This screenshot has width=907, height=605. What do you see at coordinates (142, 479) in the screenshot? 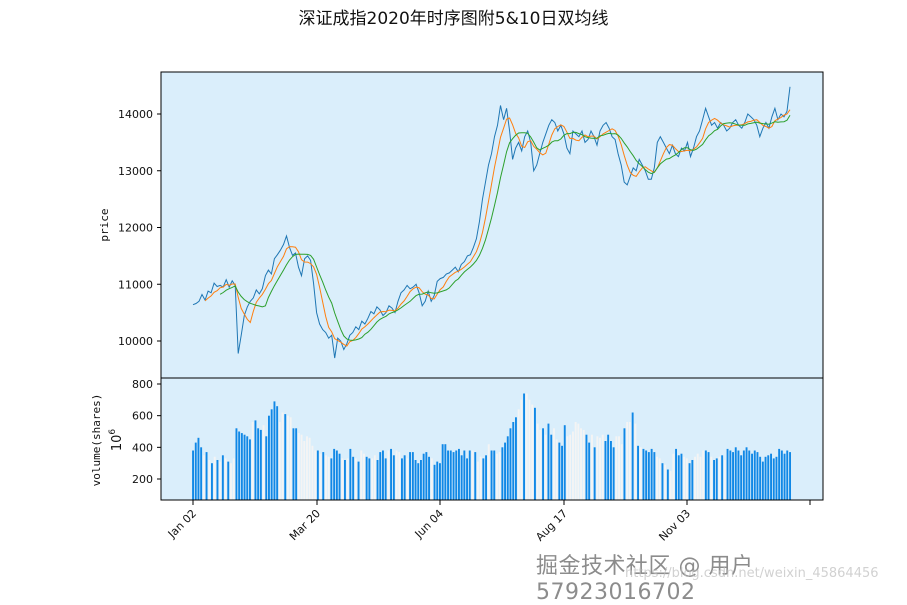
I see `volume-tick-label: 200` at bounding box center [142, 479].